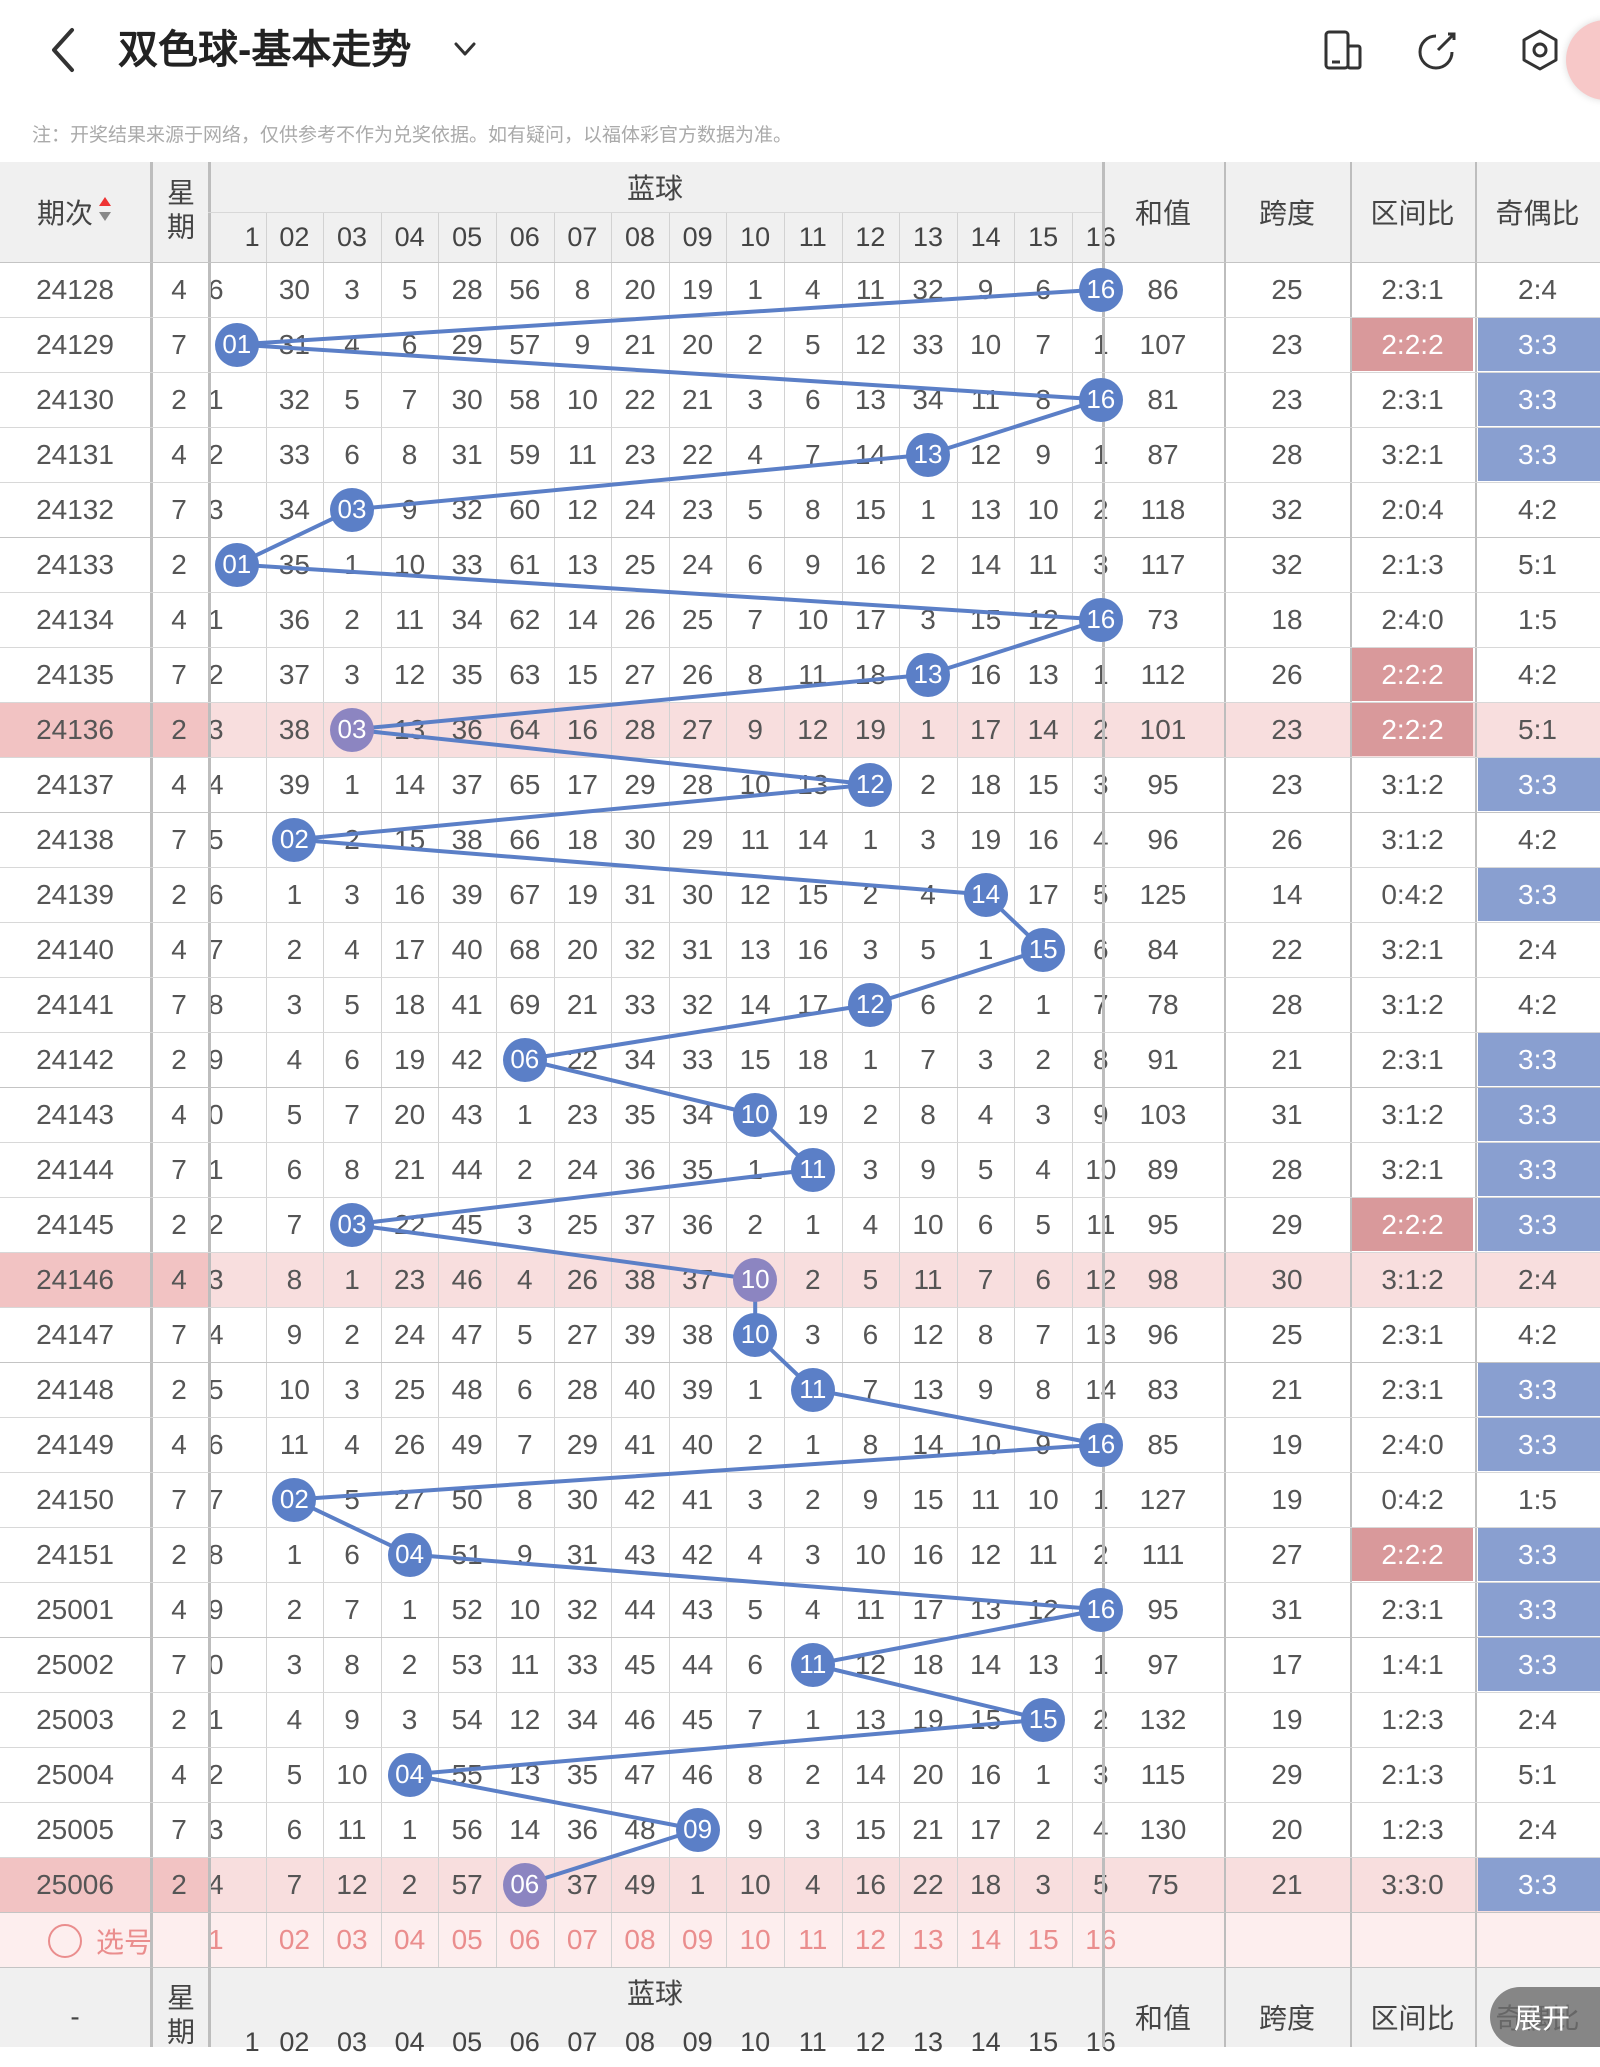 Image resolution: width=1600 pixels, height=2067 pixels. What do you see at coordinates (582, 1939) in the screenshot?
I see `select-number: 07` at bounding box center [582, 1939].